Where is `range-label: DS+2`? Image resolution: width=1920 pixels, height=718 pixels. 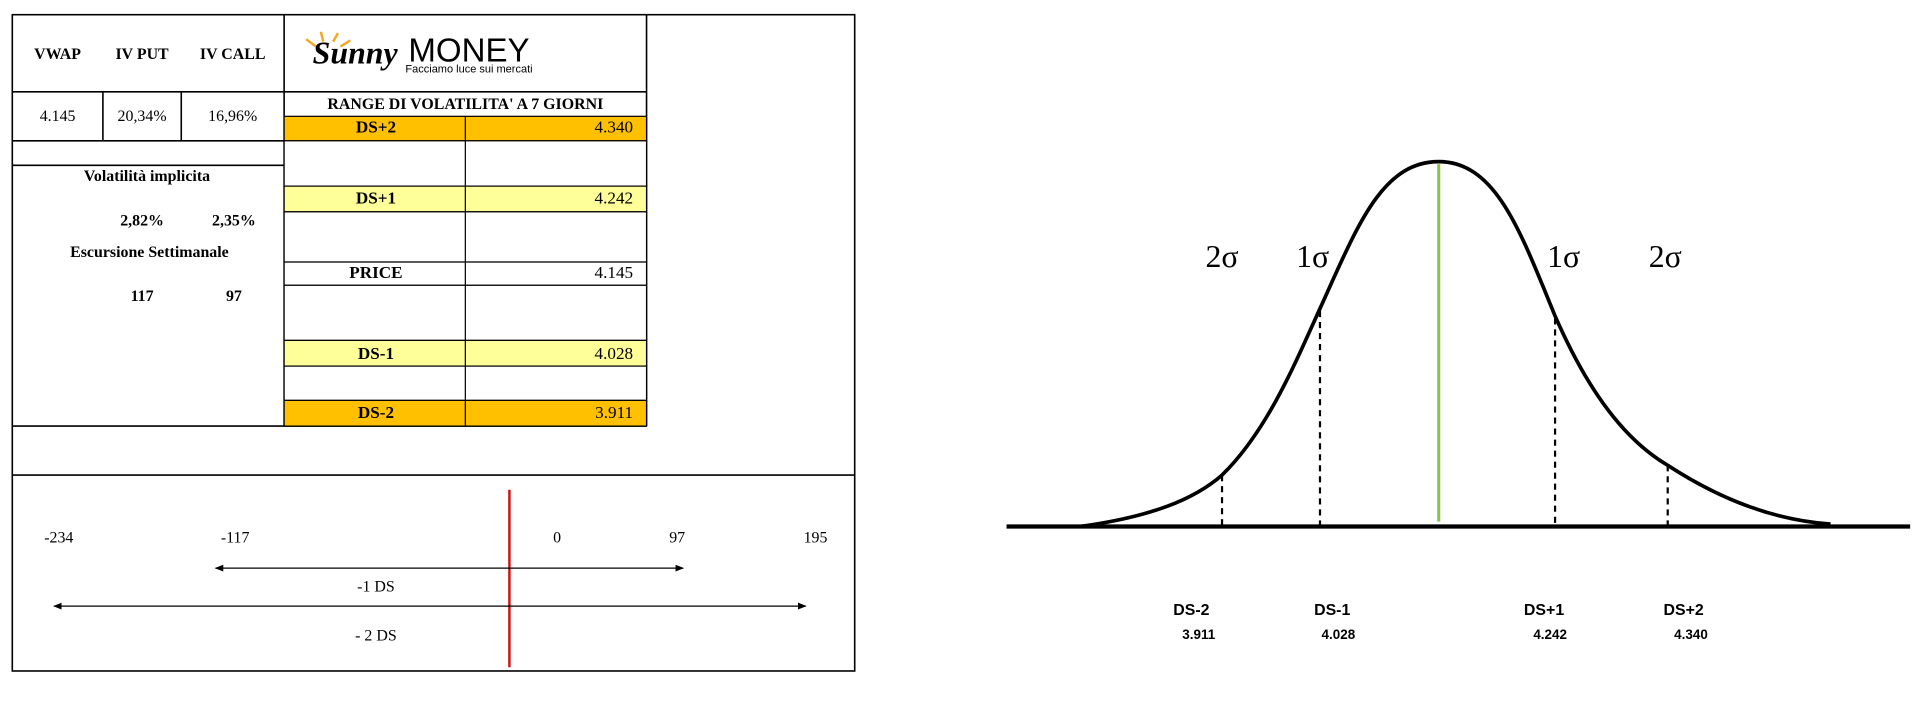
range-label: DS+2 is located at coordinates (376, 127).